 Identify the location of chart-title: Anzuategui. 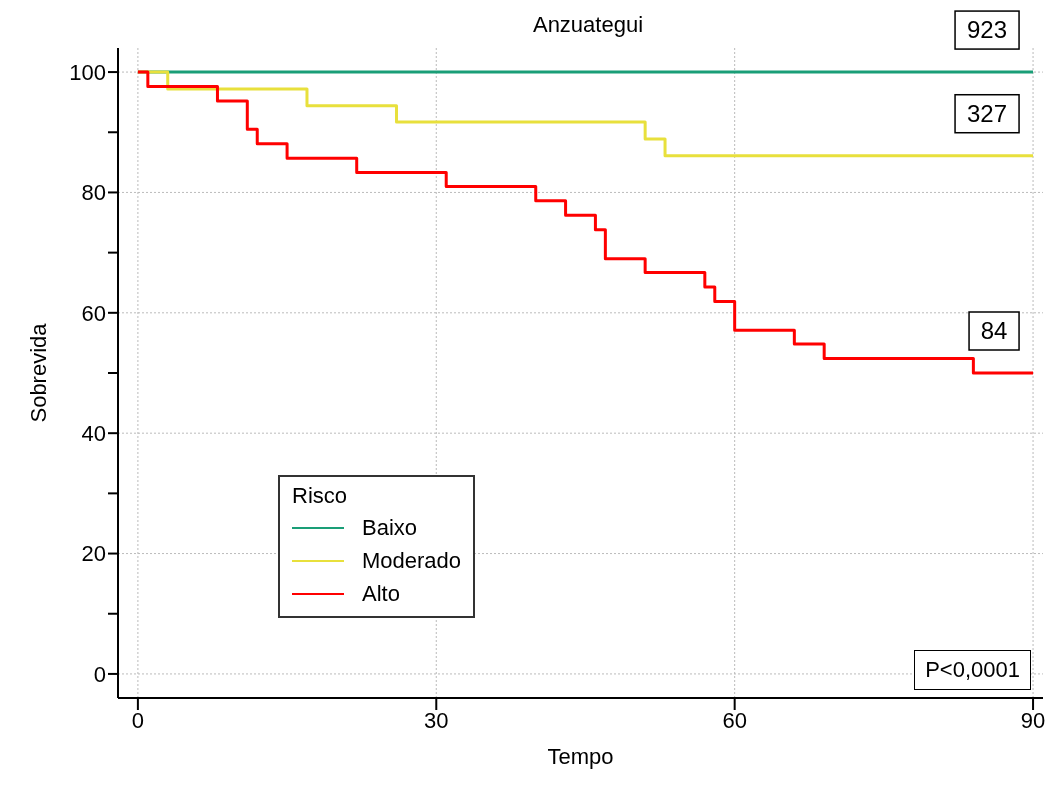
(588, 24).